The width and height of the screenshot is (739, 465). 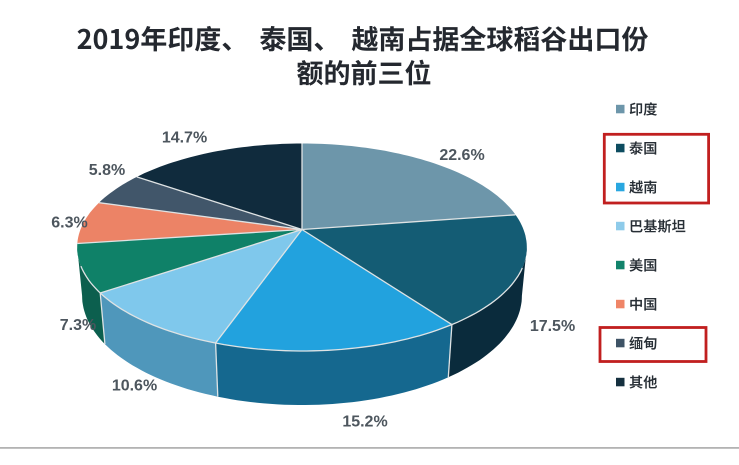 What do you see at coordinates (78, 325) in the screenshot?
I see `svg-text: 7.3%` at bounding box center [78, 325].